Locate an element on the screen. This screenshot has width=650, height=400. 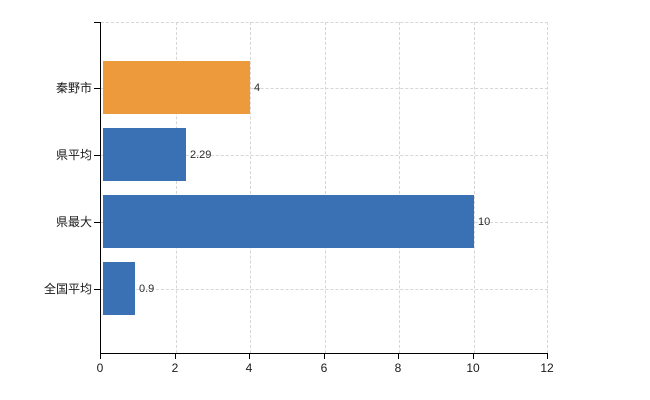
plot-top-border is located at coordinates (324, 22).